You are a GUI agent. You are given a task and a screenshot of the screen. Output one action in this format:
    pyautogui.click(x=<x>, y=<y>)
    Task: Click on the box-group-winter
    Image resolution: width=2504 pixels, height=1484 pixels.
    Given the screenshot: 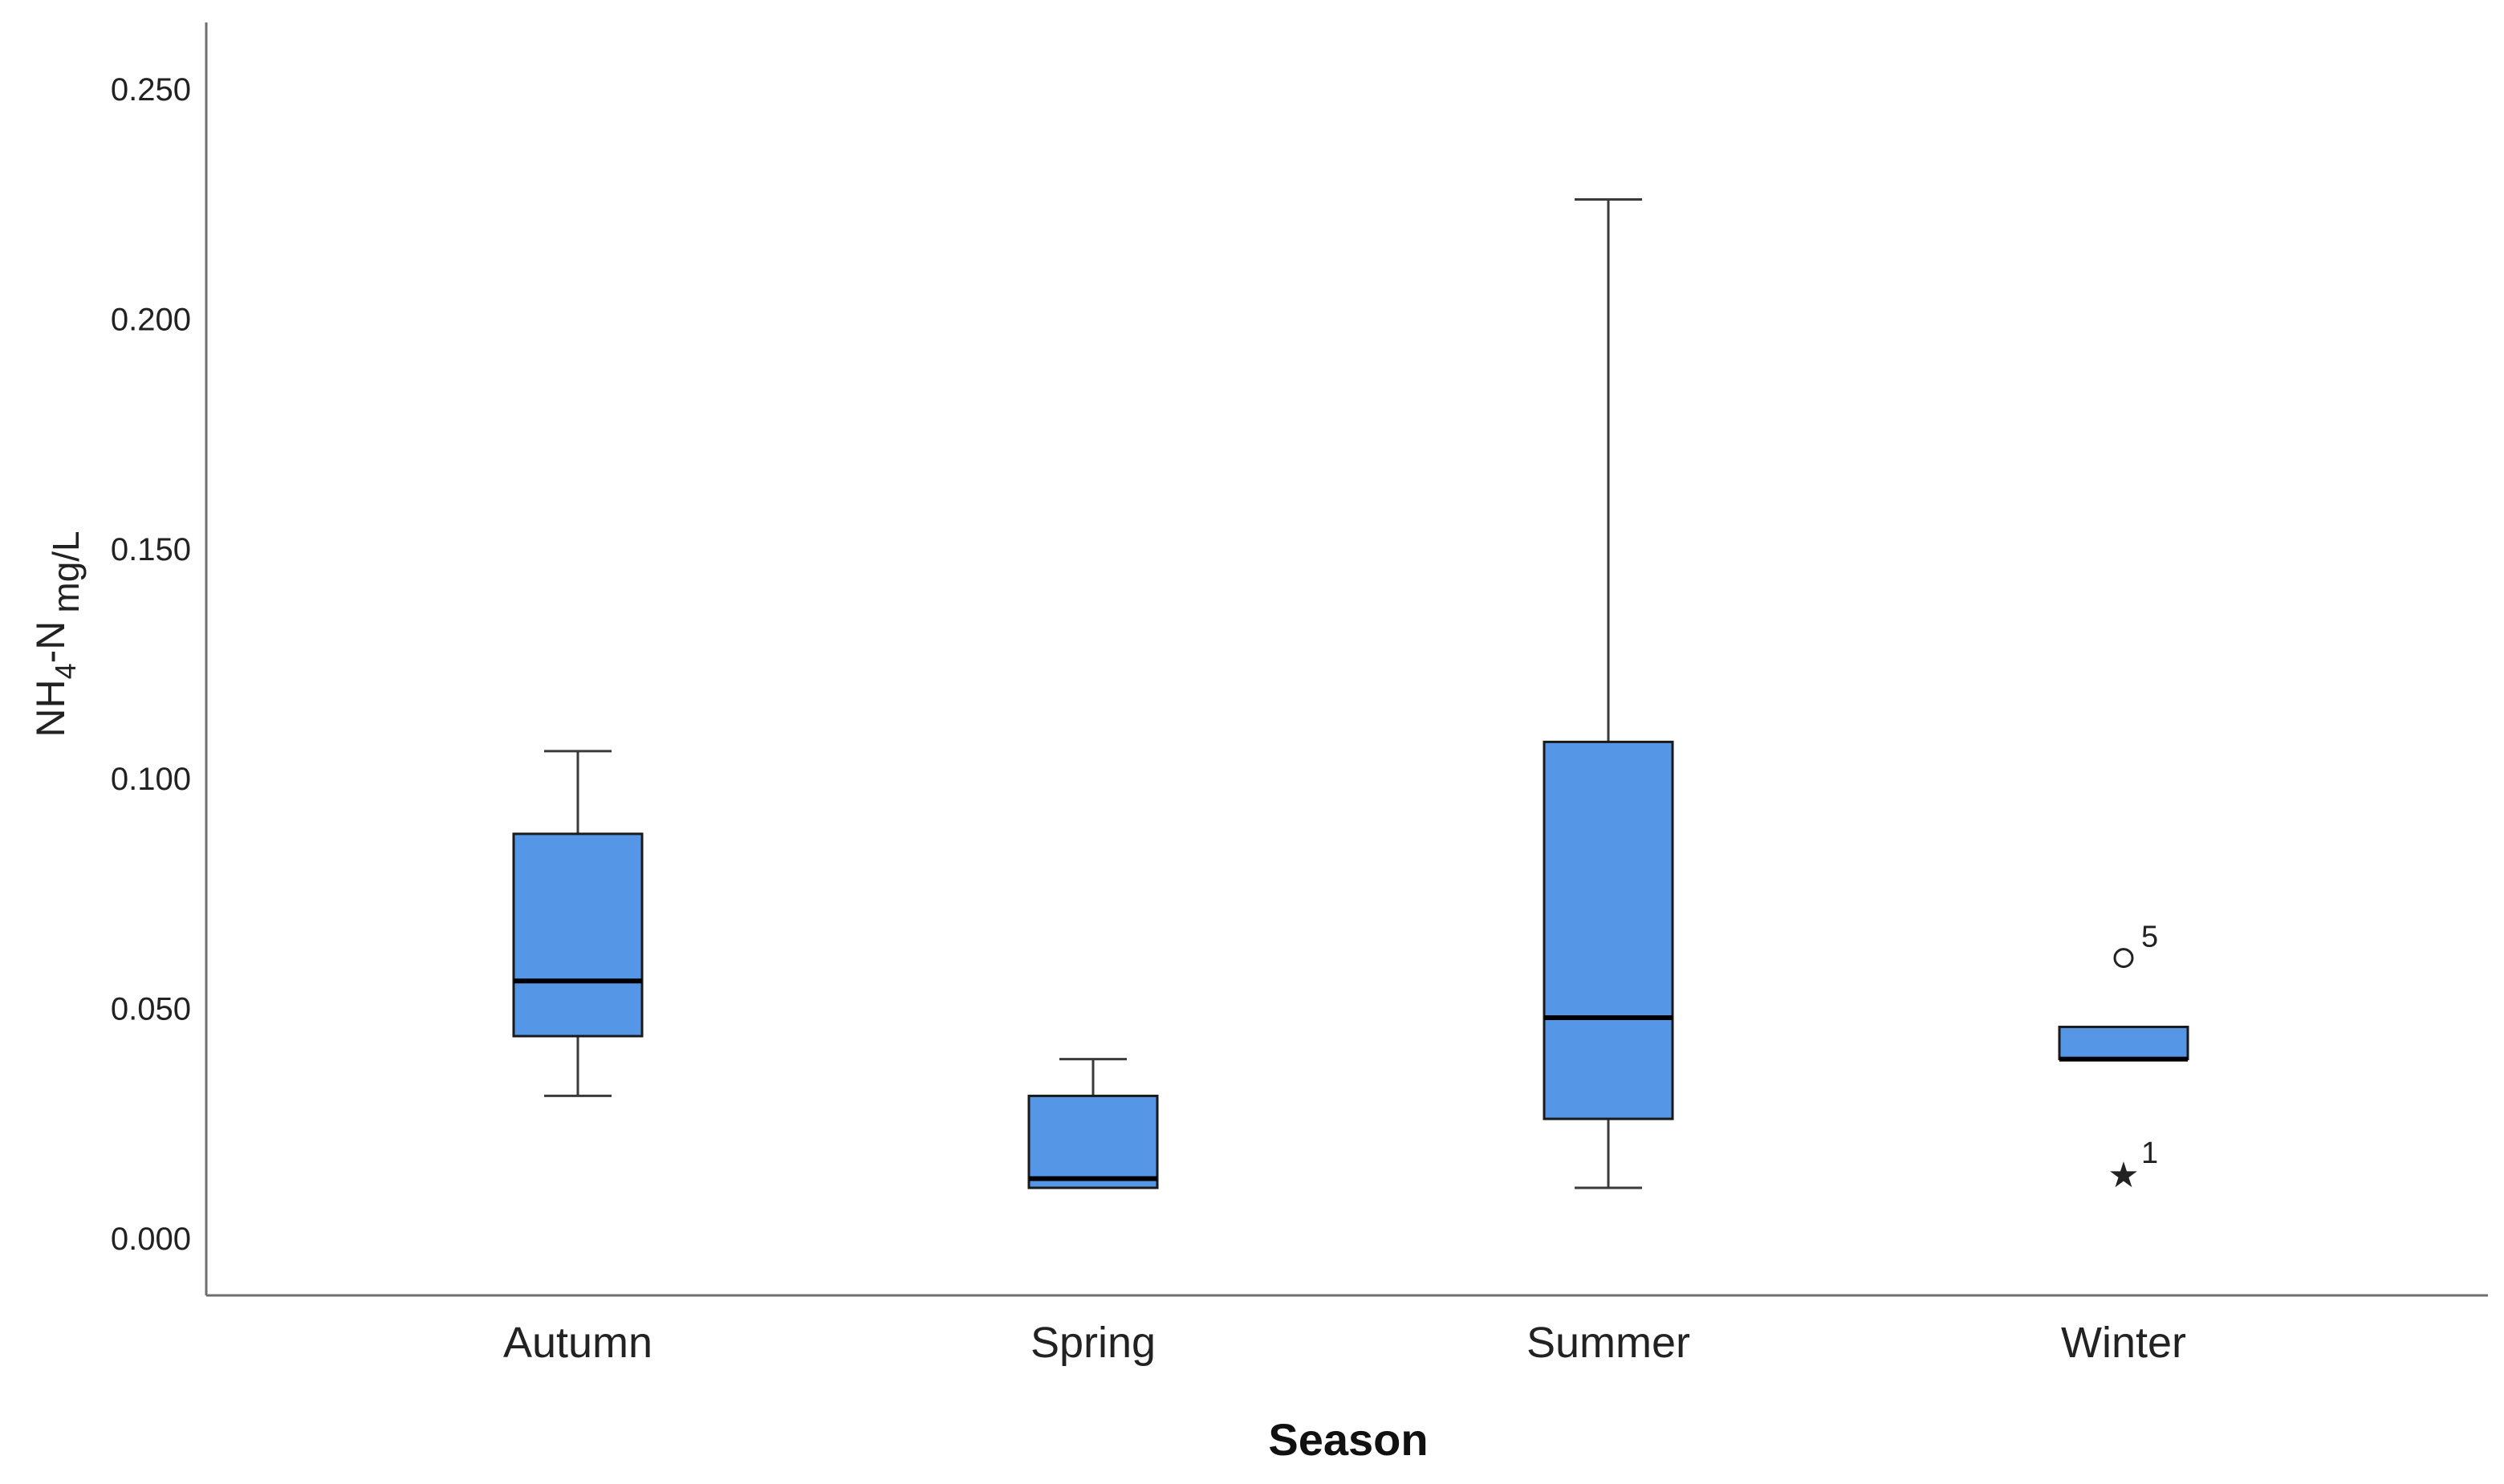 What is the action you would take?
    pyautogui.click(x=2123, y=1044)
    